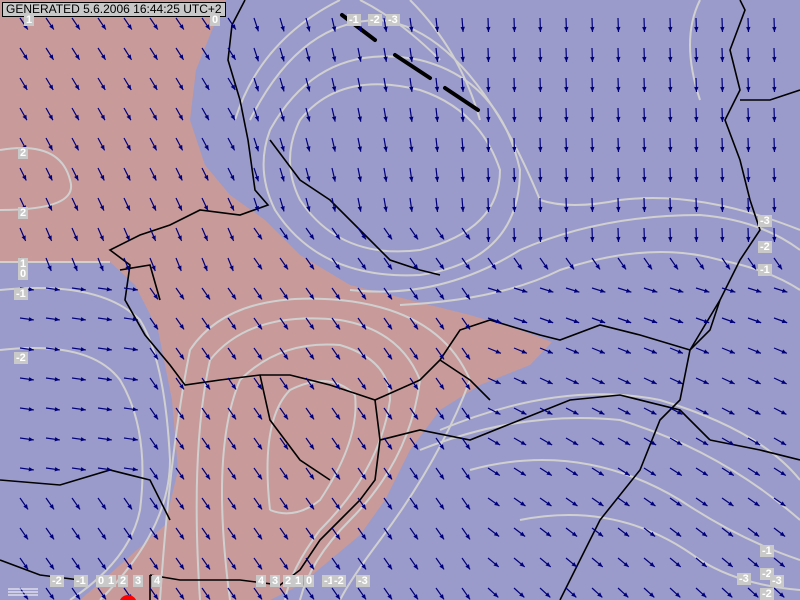  Describe the element at coordinates (157, 581) in the screenshot. I see `contour-label: 4` at that location.